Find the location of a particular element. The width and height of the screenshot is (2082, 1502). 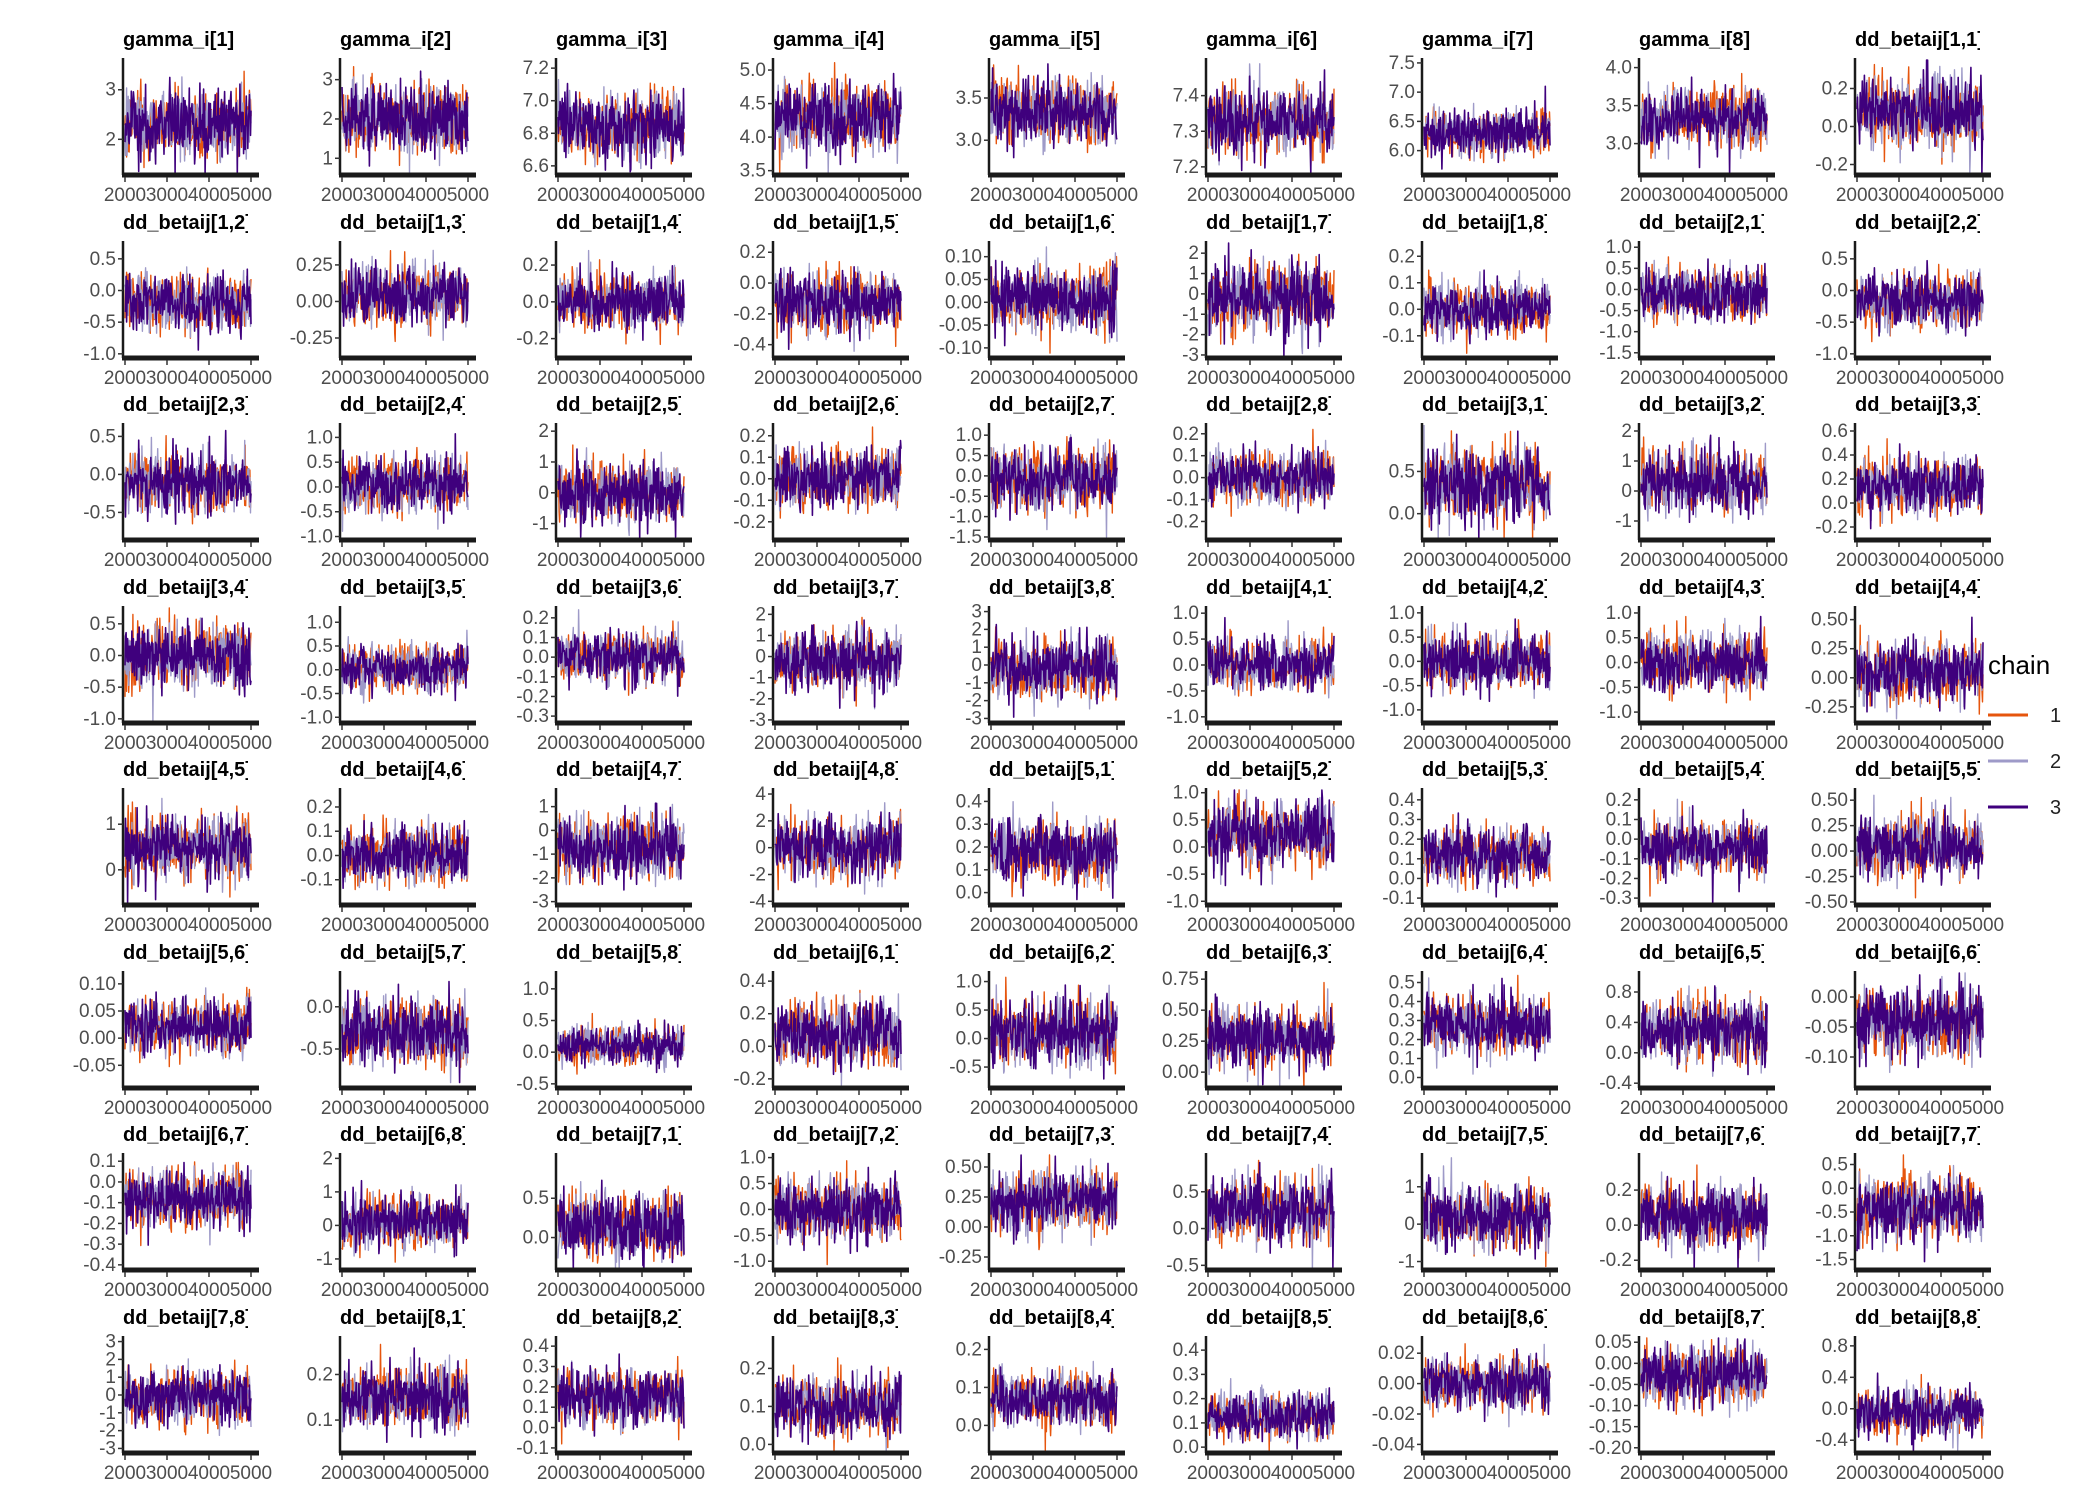

trace-panel: dd_betaij[2,5] -1 0 1 2 2000 3000 4000 5000 is located at coordinates (618, 482).